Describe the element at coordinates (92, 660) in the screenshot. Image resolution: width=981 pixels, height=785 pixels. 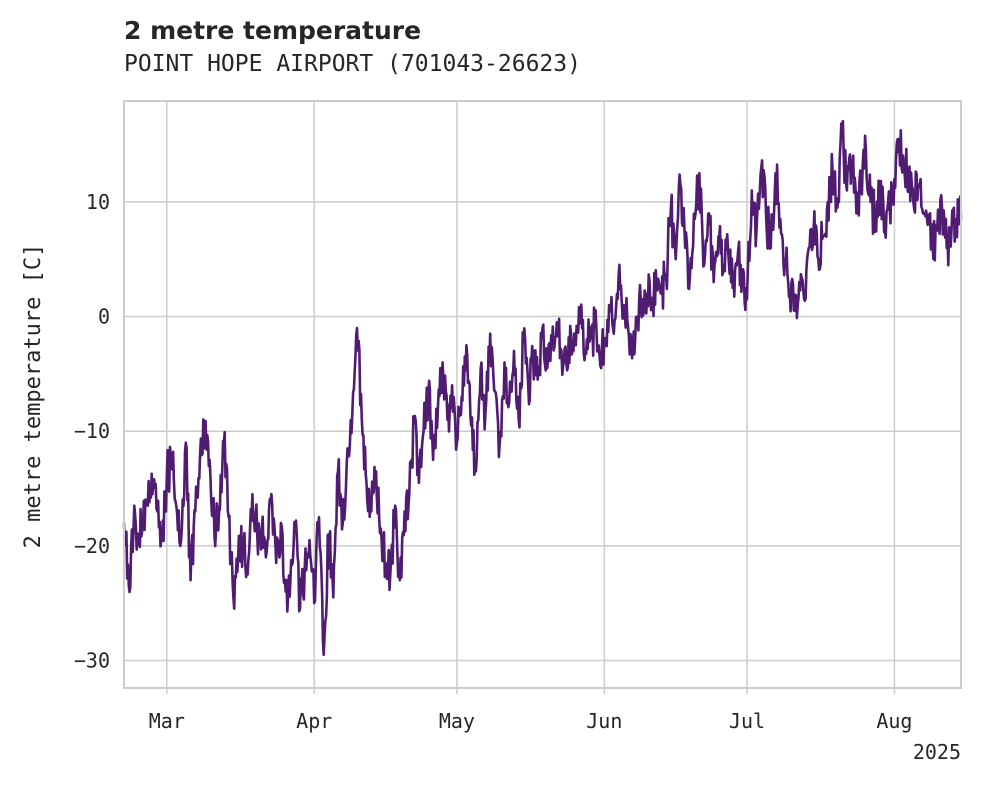
I see `y-tick-label: −30` at that location.